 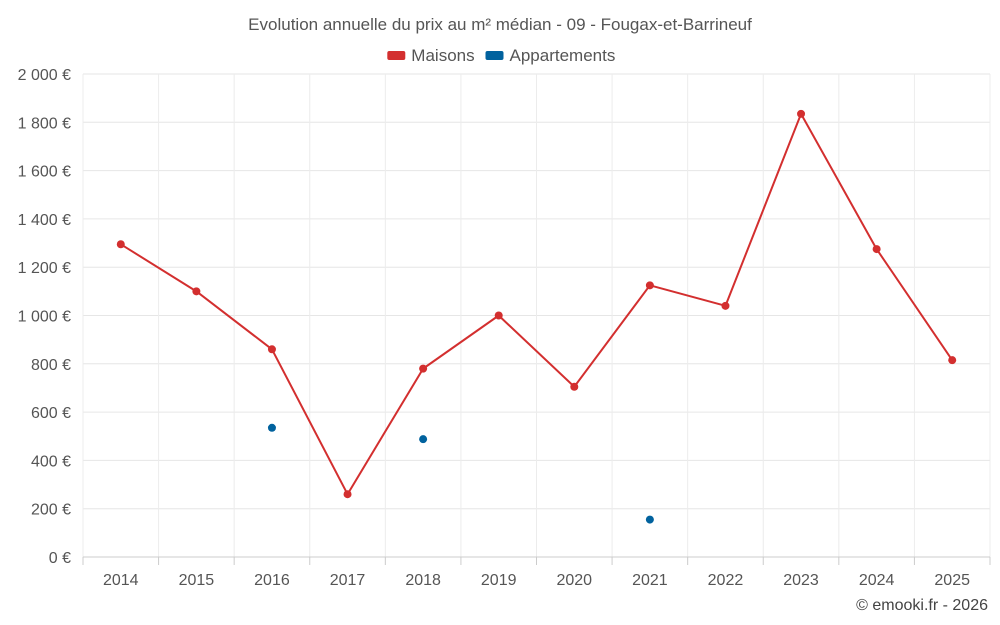 What do you see at coordinates (121, 580) in the screenshot?
I see `x-tick-label: 2014` at bounding box center [121, 580].